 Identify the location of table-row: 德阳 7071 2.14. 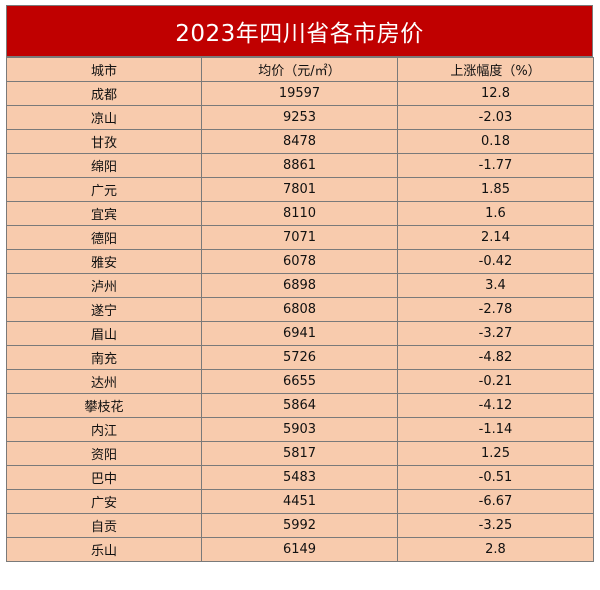
(300, 237).